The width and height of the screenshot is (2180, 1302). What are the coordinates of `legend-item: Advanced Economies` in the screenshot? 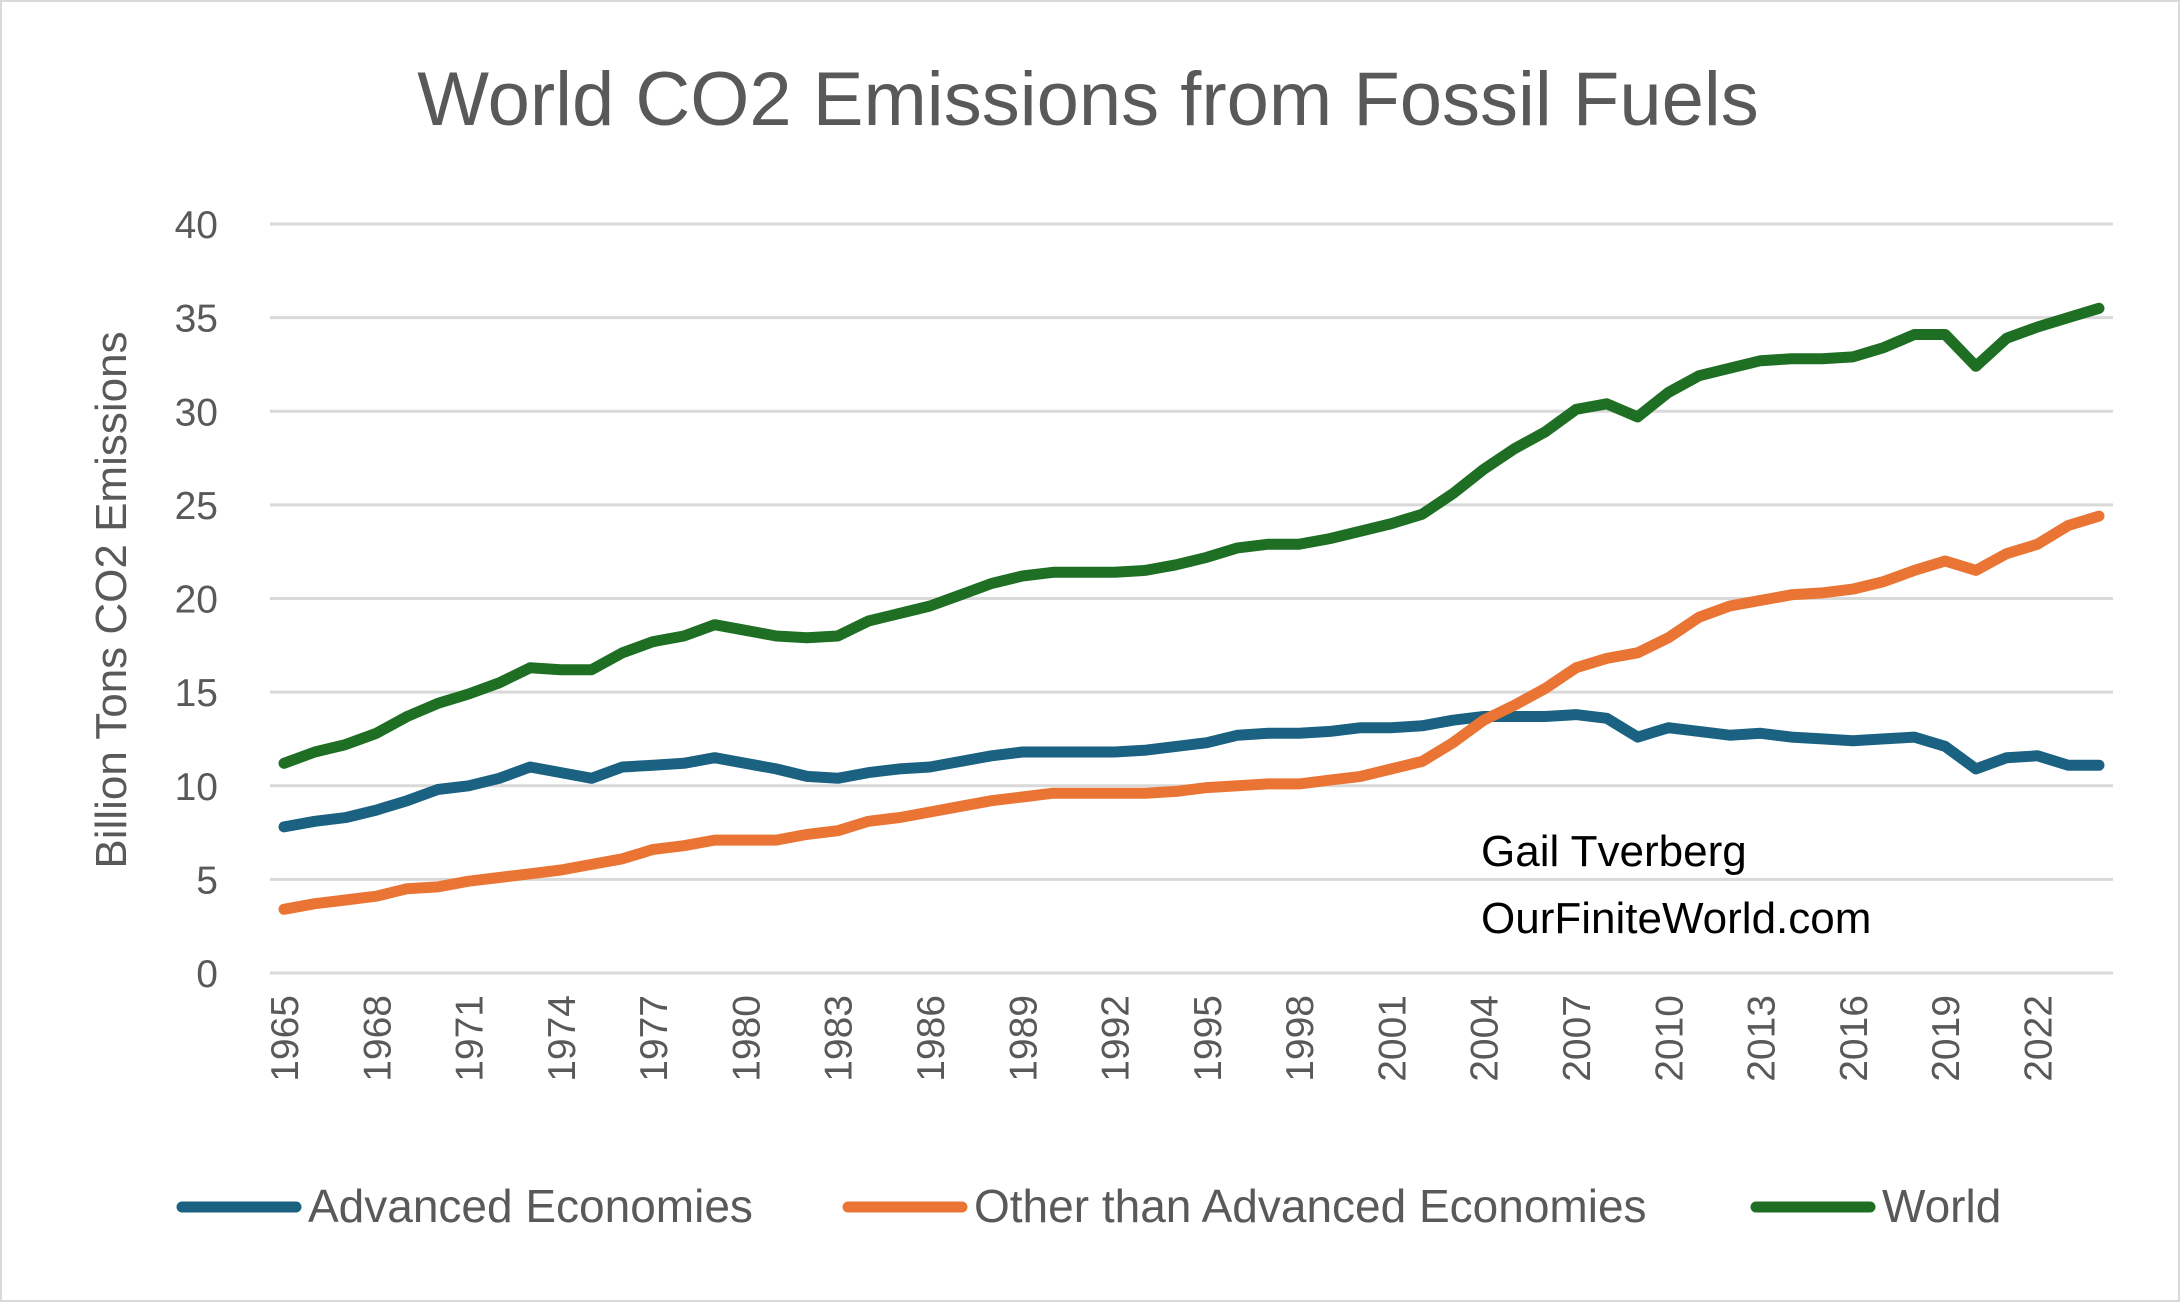 It's located at (464, 1206).